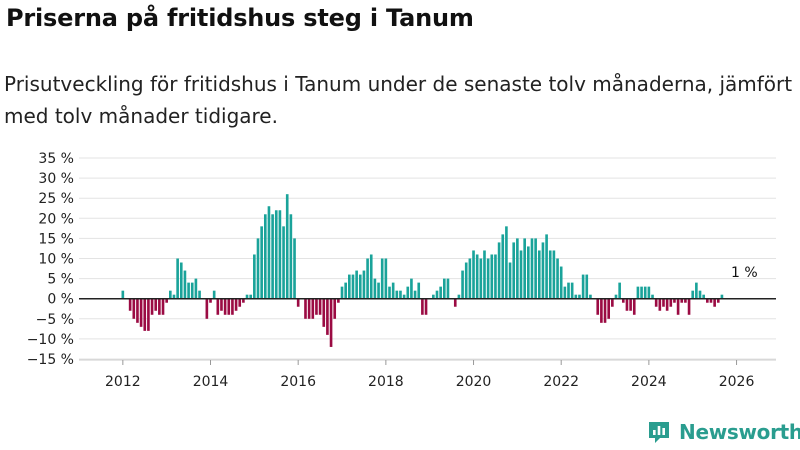 This screenshot has height=450, width=800. What do you see at coordinates (659, 432) in the screenshot?
I see `newsworthy-logo-icon` at bounding box center [659, 432].